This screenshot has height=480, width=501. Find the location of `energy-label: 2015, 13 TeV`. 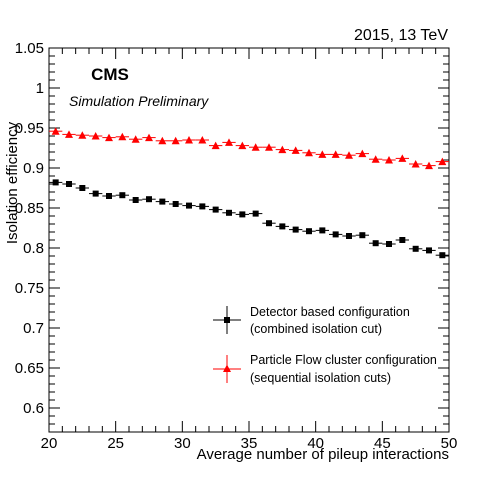

energy-label: 2015, 13 TeV is located at coordinates (401, 35).